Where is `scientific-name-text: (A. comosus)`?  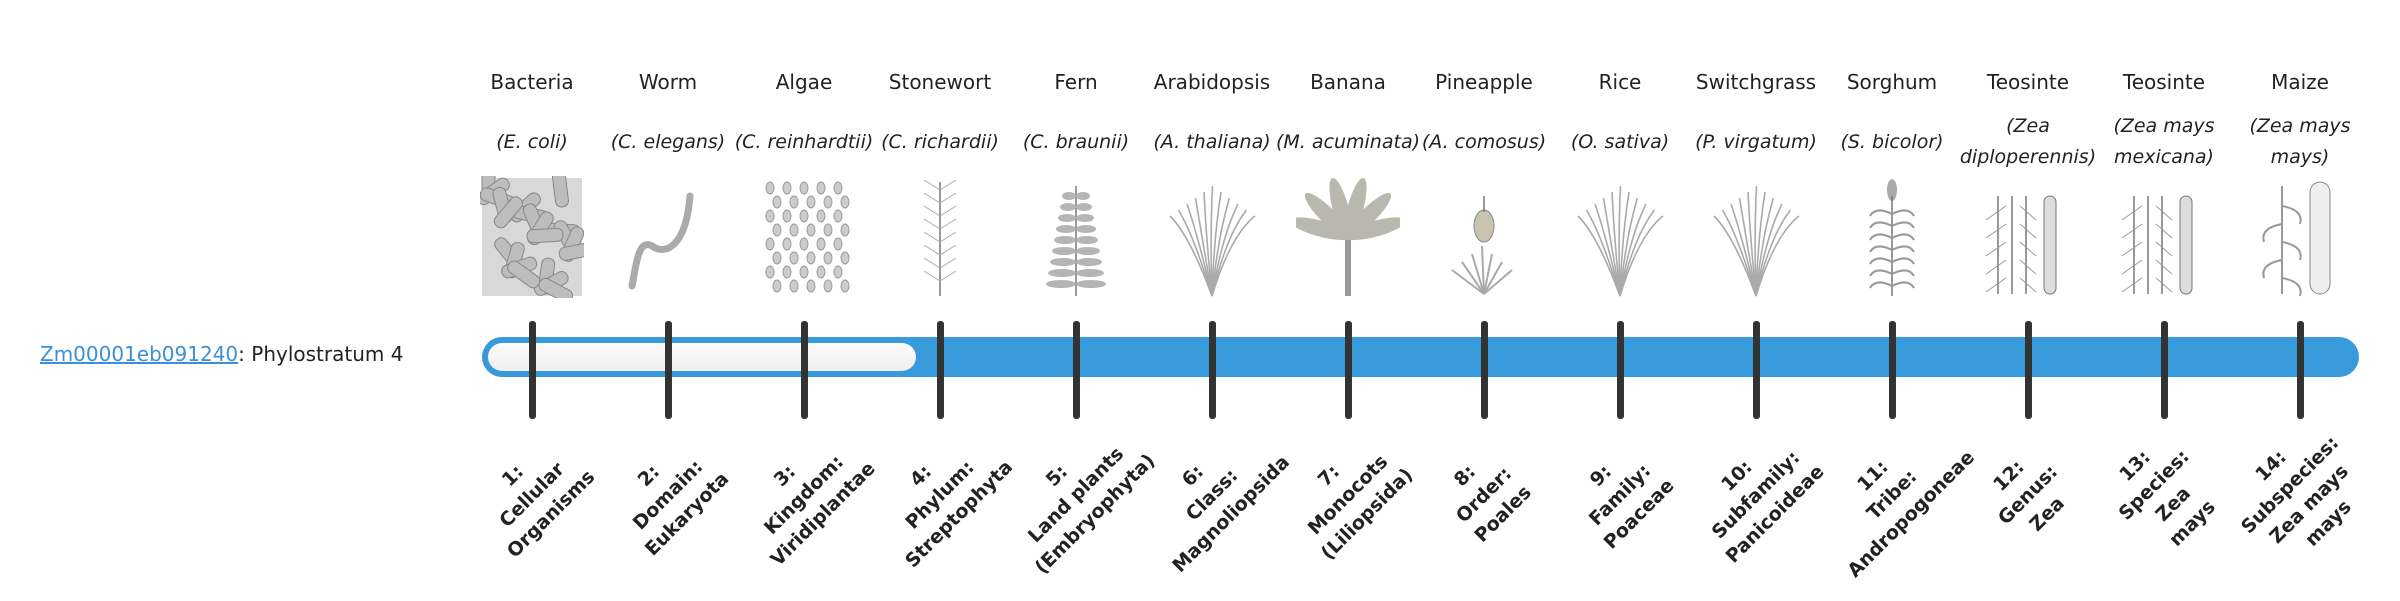
scientific-name-text: (A. comosus) is located at coordinates (1484, 141).